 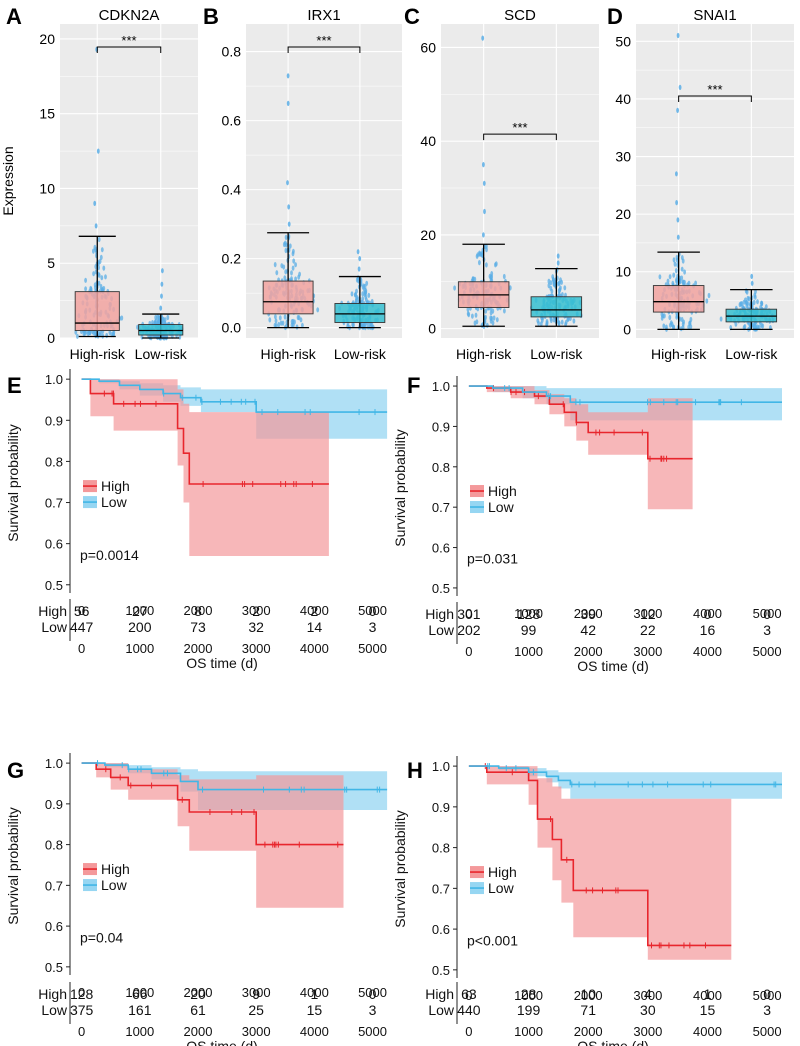 I want to click on y-tick-label-h: 0.8, so click(x=441, y=848).